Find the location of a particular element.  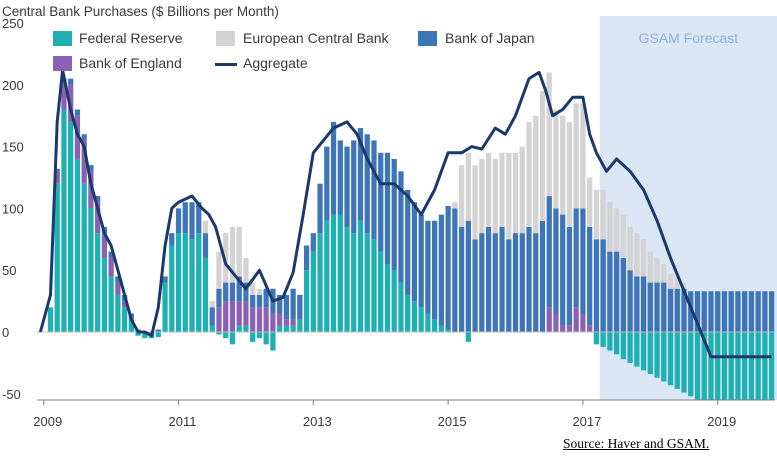

x-tick-label: 2009 is located at coordinates (47, 421).